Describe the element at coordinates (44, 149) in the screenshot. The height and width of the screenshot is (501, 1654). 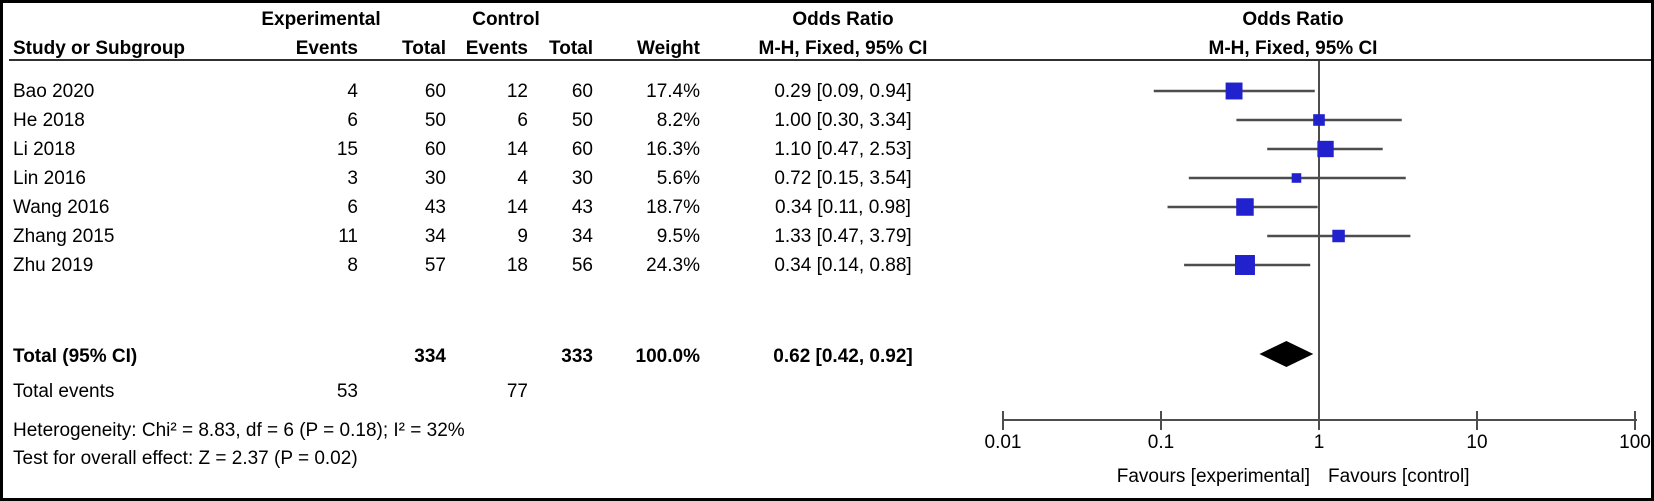
I see `study-name-cell: Li 2018` at that location.